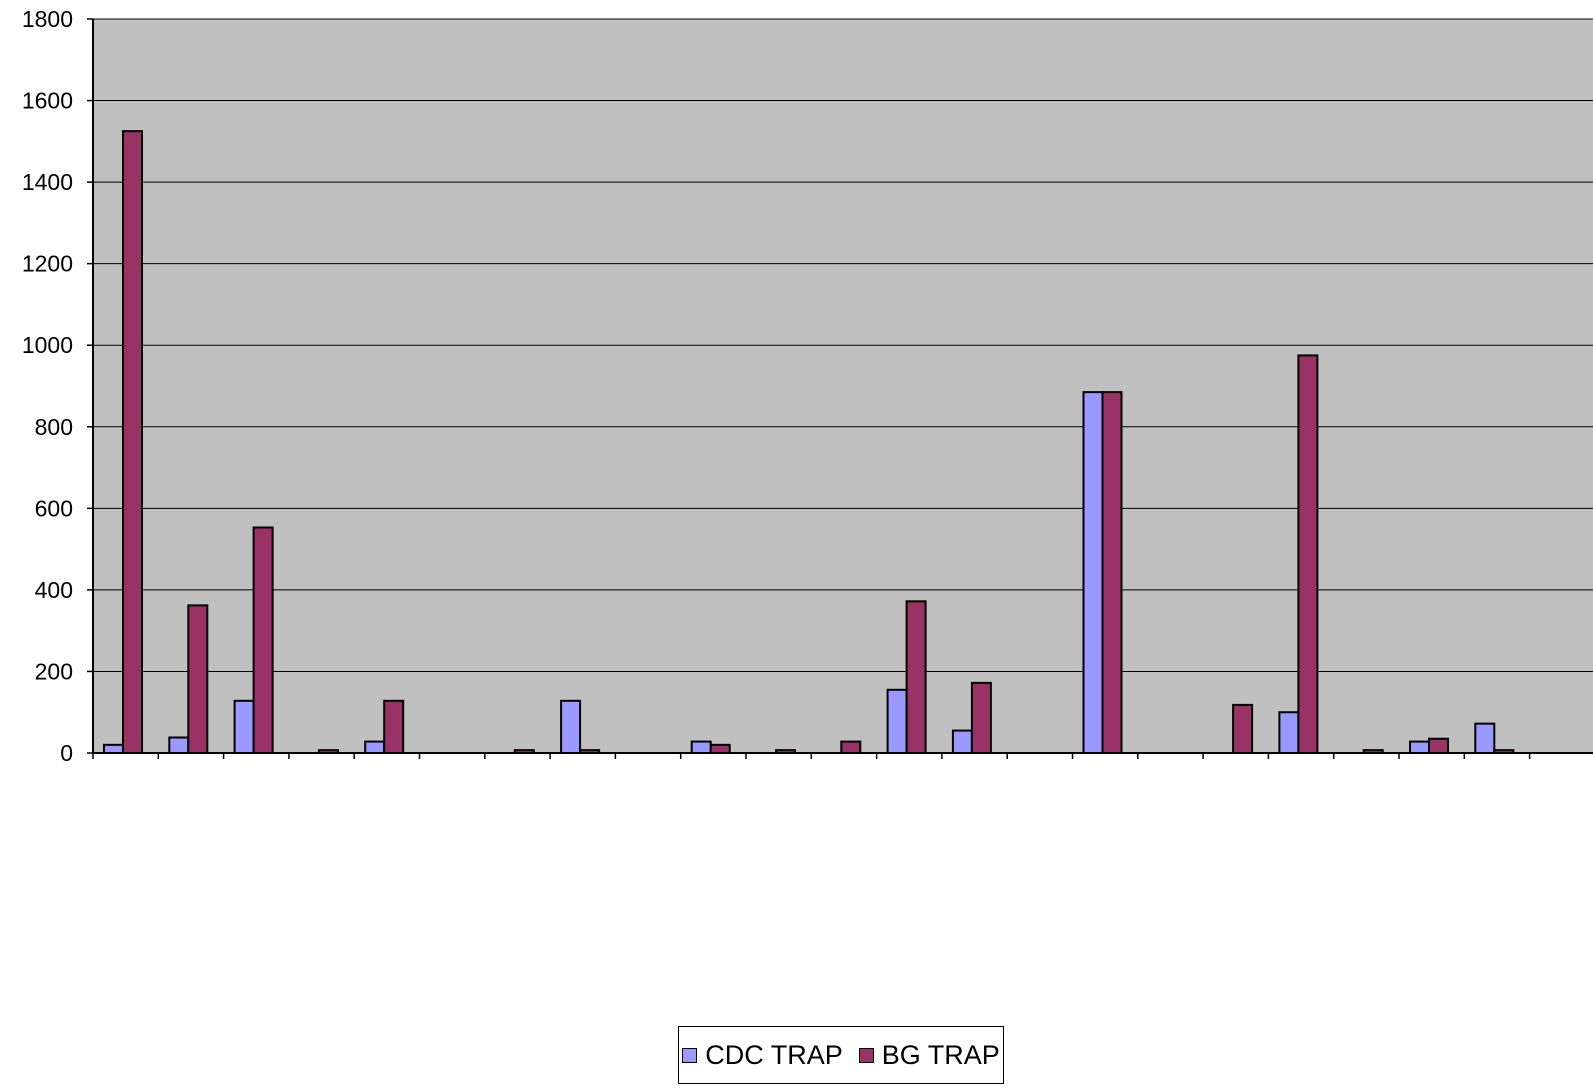  I want to click on legend-label-cdc: CDC TRAP, so click(774, 1054).